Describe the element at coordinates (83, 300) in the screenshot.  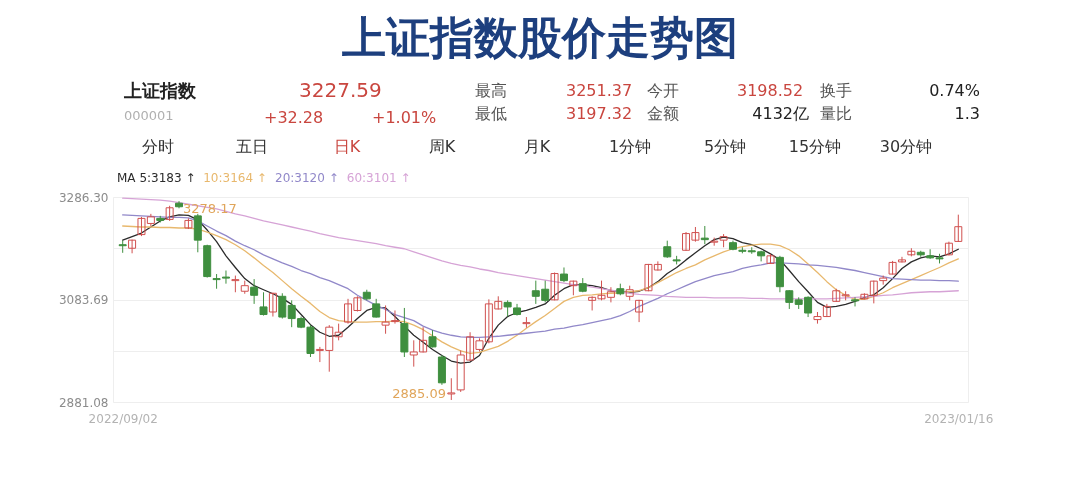
I see `y-tick-label: 3083.69` at that location.